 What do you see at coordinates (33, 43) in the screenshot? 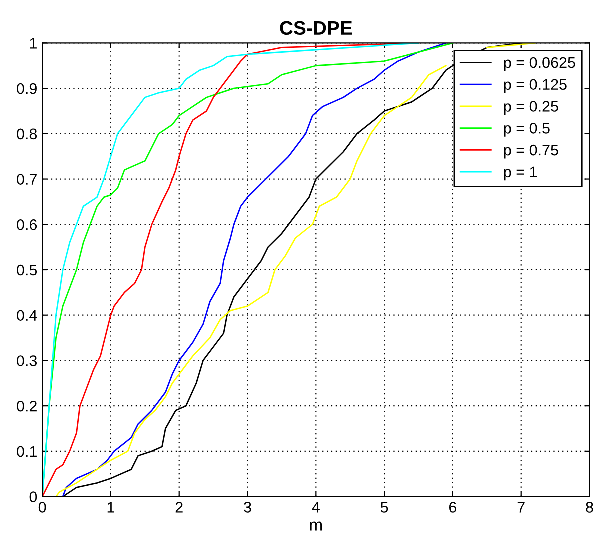
I see `y-tick-label: 1` at bounding box center [33, 43].